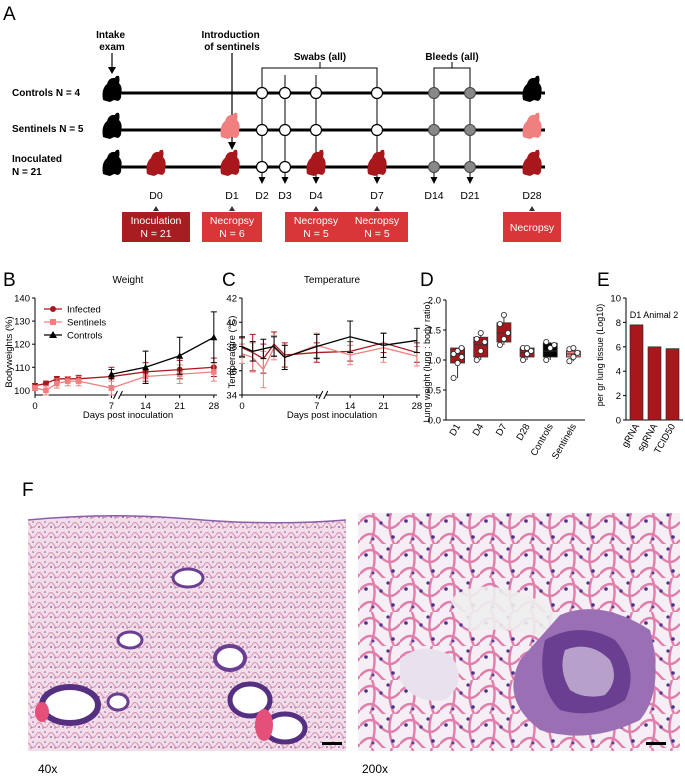  Describe the element at coordinates (241, 406) in the screenshot. I see `x-tick-label: 0` at that location.